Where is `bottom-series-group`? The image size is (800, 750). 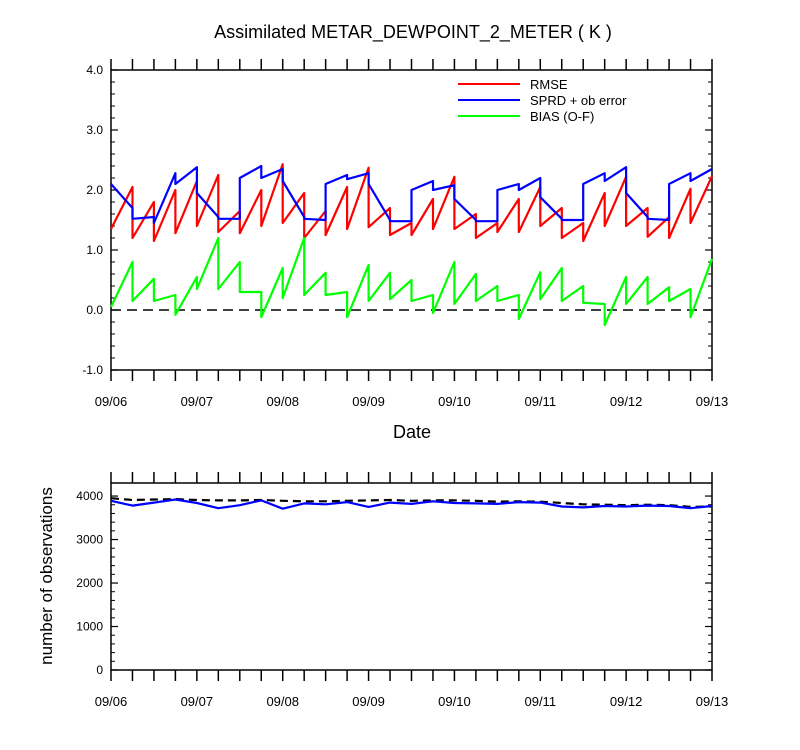
bottom-series-group is located at coordinates (411, 503).